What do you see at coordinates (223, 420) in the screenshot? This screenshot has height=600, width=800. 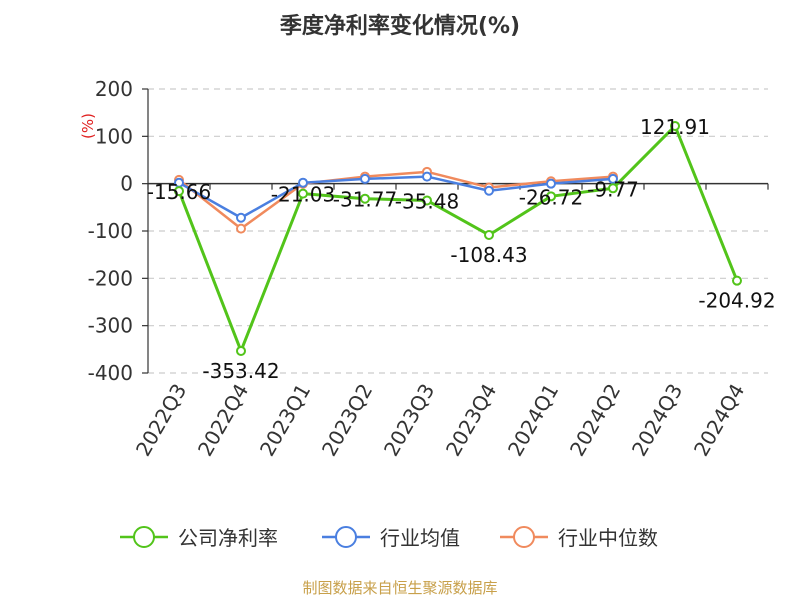 I see `x-tick-label: 2022Q4` at bounding box center [223, 420].